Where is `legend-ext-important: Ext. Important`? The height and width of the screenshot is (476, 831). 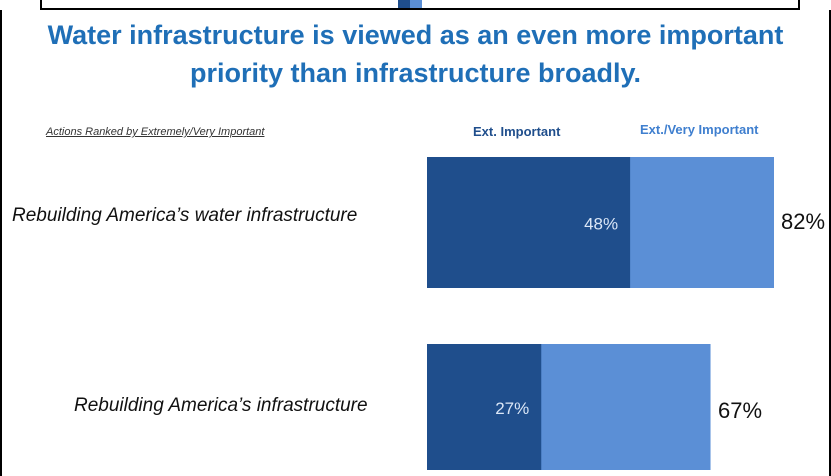 legend-ext-important: Ext. Important is located at coordinates (517, 131).